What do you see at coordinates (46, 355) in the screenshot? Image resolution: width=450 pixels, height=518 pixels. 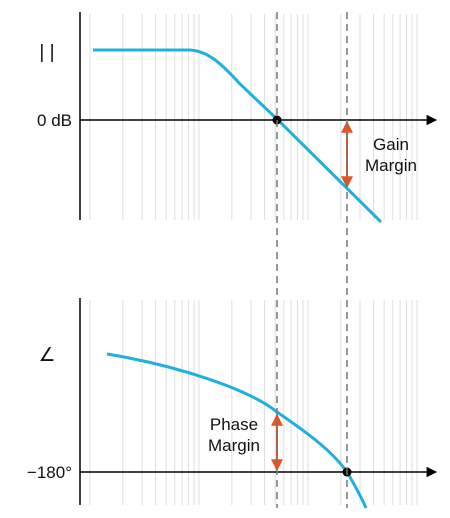 I see `phase-ylabel: ∠` at bounding box center [46, 355].